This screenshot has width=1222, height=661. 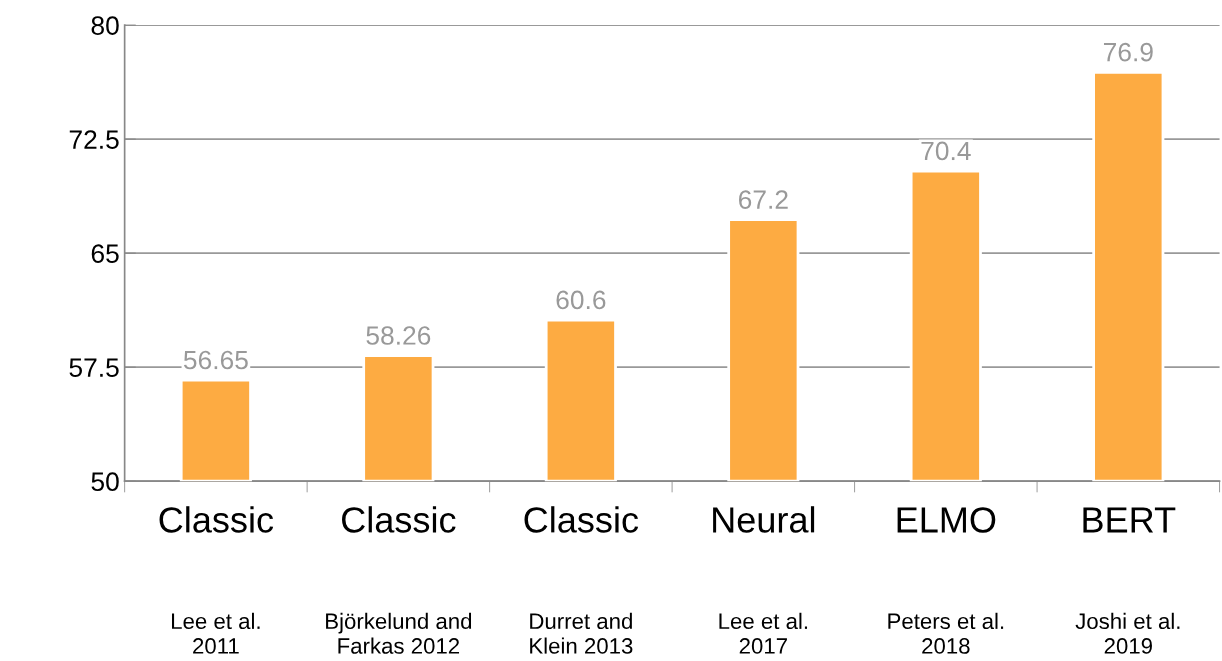 What do you see at coordinates (581, 300) in the screenshot?
I see `data-label: 60.6` at bounding box center [581, 300].